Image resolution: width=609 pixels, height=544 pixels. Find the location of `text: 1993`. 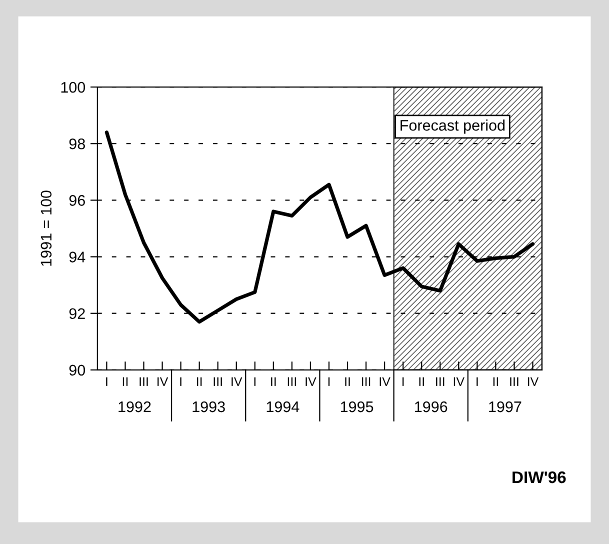

text: 1993 is located at coordinates (208, 406).